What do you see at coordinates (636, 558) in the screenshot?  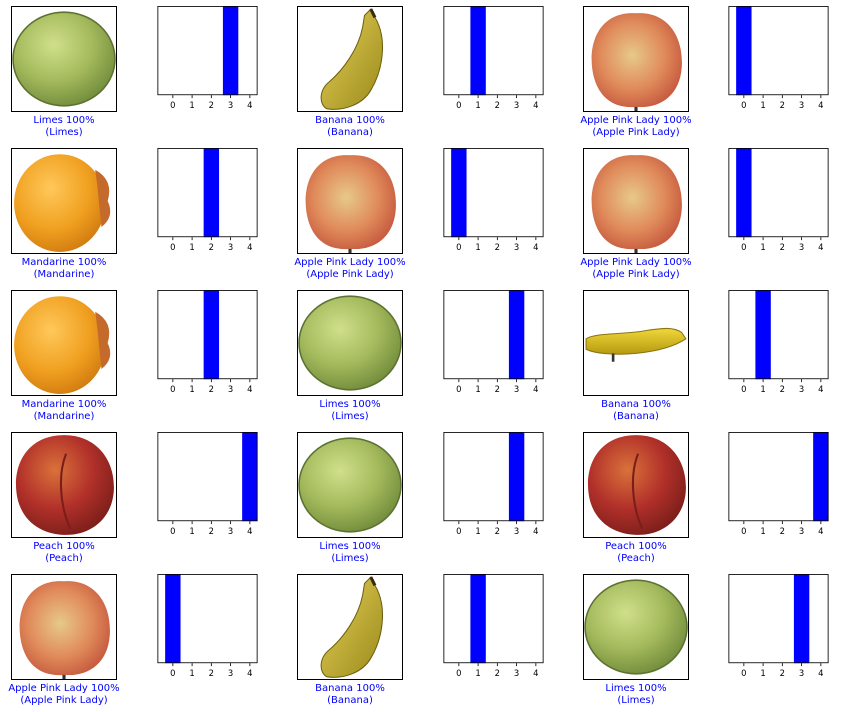 I see `true-label: (Peach)` at bounding box center [636, 558].